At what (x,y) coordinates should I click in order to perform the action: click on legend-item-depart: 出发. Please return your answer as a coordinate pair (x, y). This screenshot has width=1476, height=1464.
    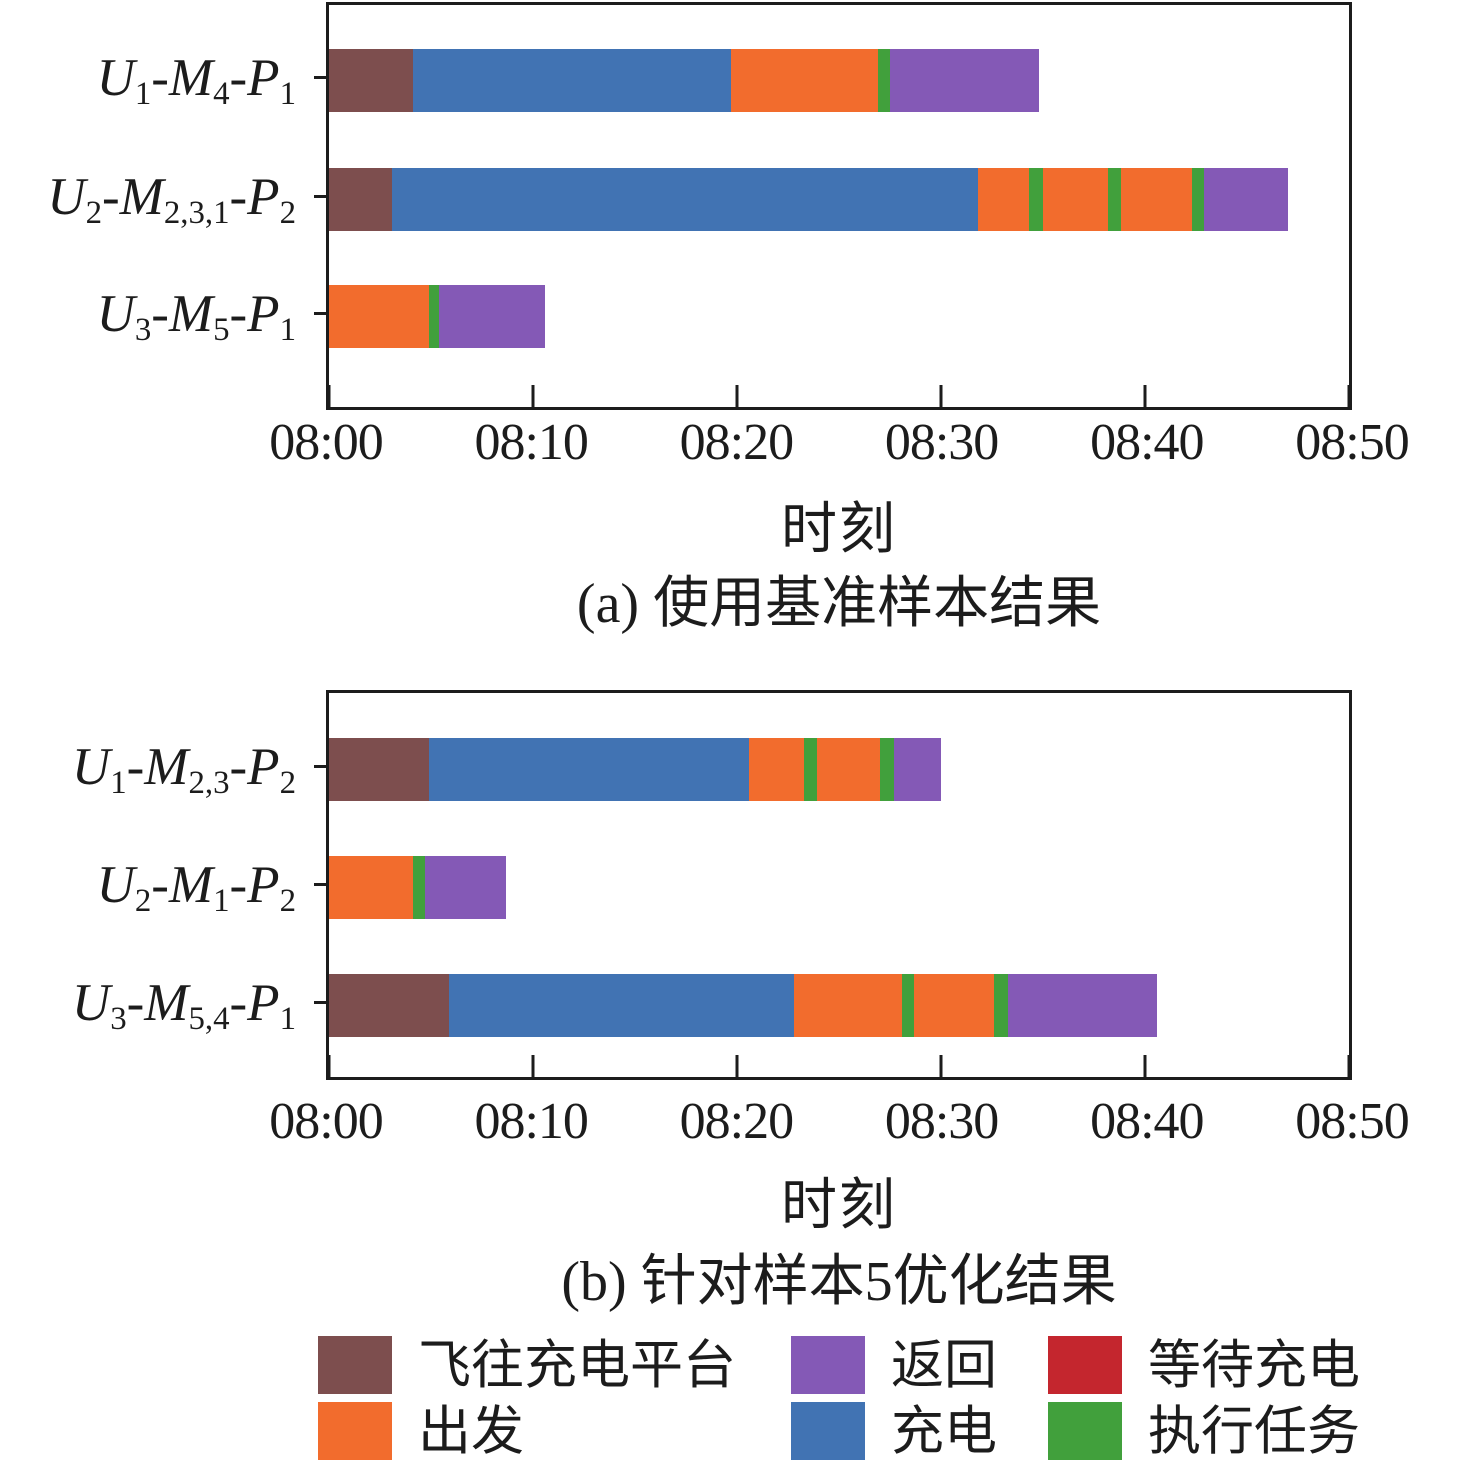
    Looking at the image, I should click on (553, 1431).